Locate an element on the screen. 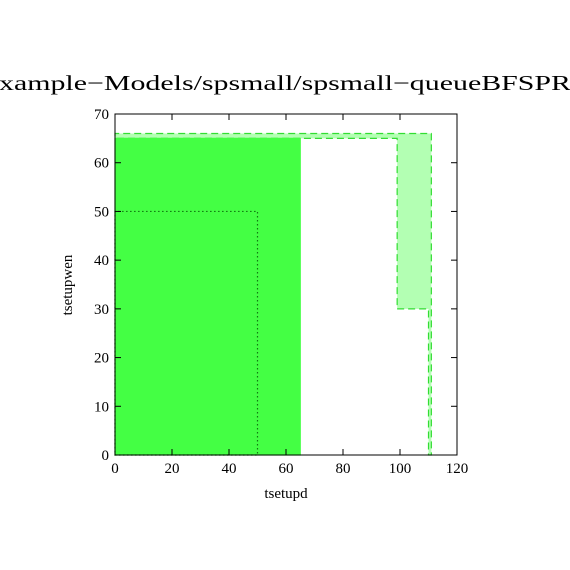  y-tick-label: 70 is located at coordinates (101, 115).